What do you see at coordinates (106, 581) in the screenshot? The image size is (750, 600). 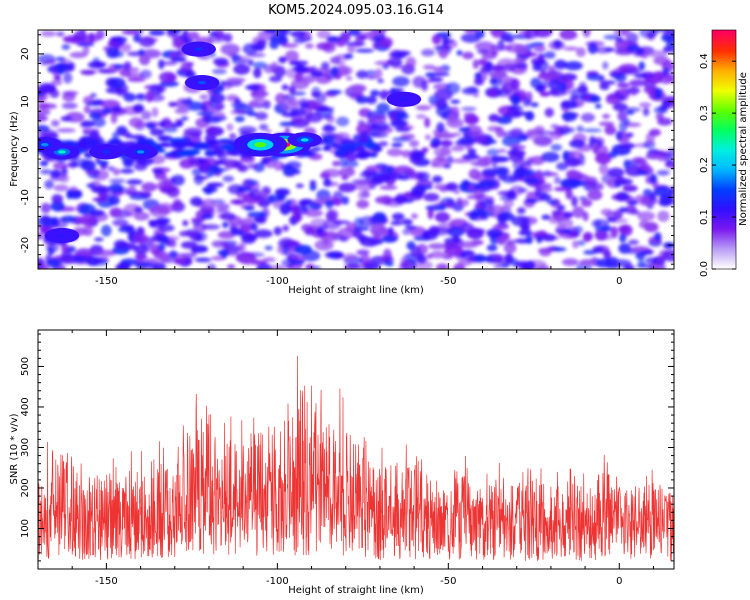 I see `snr-xtick-label: -150` at bounding box center [106, 581].